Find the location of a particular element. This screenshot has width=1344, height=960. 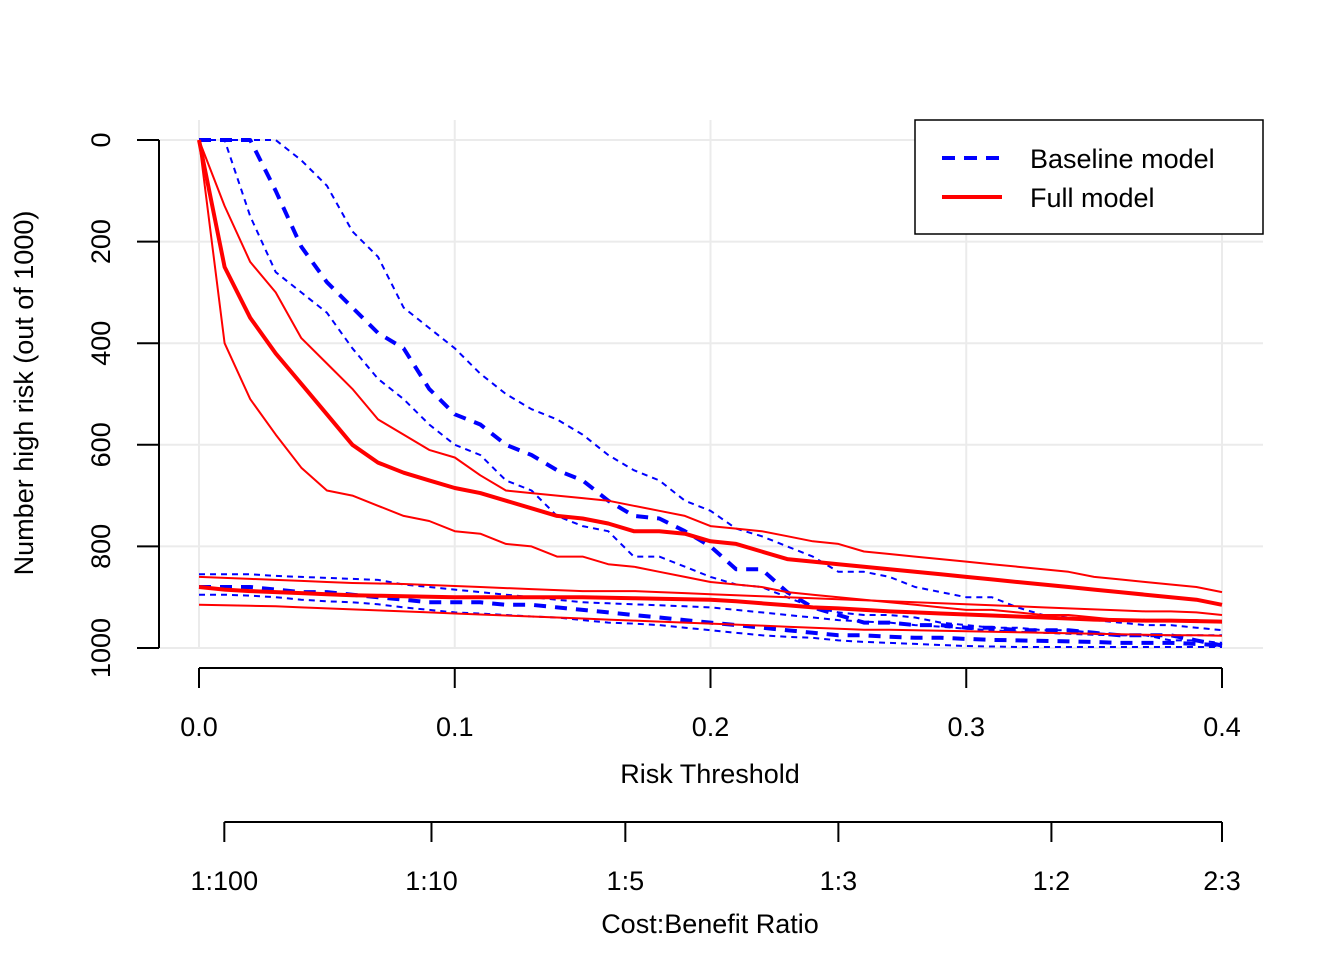

y-tick-label-5: 1000 is located at coordinates (101, 648).